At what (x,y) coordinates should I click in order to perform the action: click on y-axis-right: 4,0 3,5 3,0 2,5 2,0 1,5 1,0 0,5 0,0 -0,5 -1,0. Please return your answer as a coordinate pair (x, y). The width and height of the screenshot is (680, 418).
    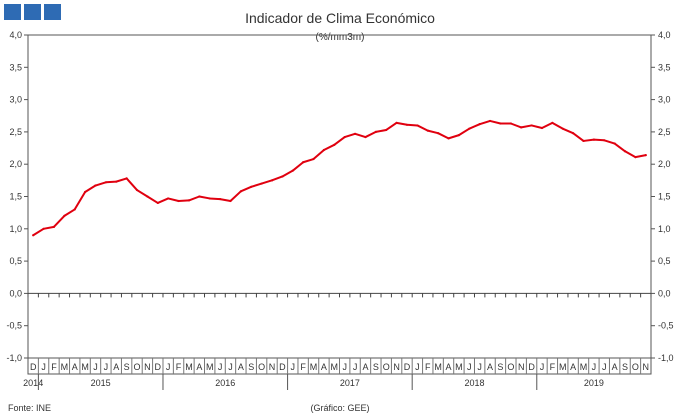
    Looking at the image, I should click on (662, 196).